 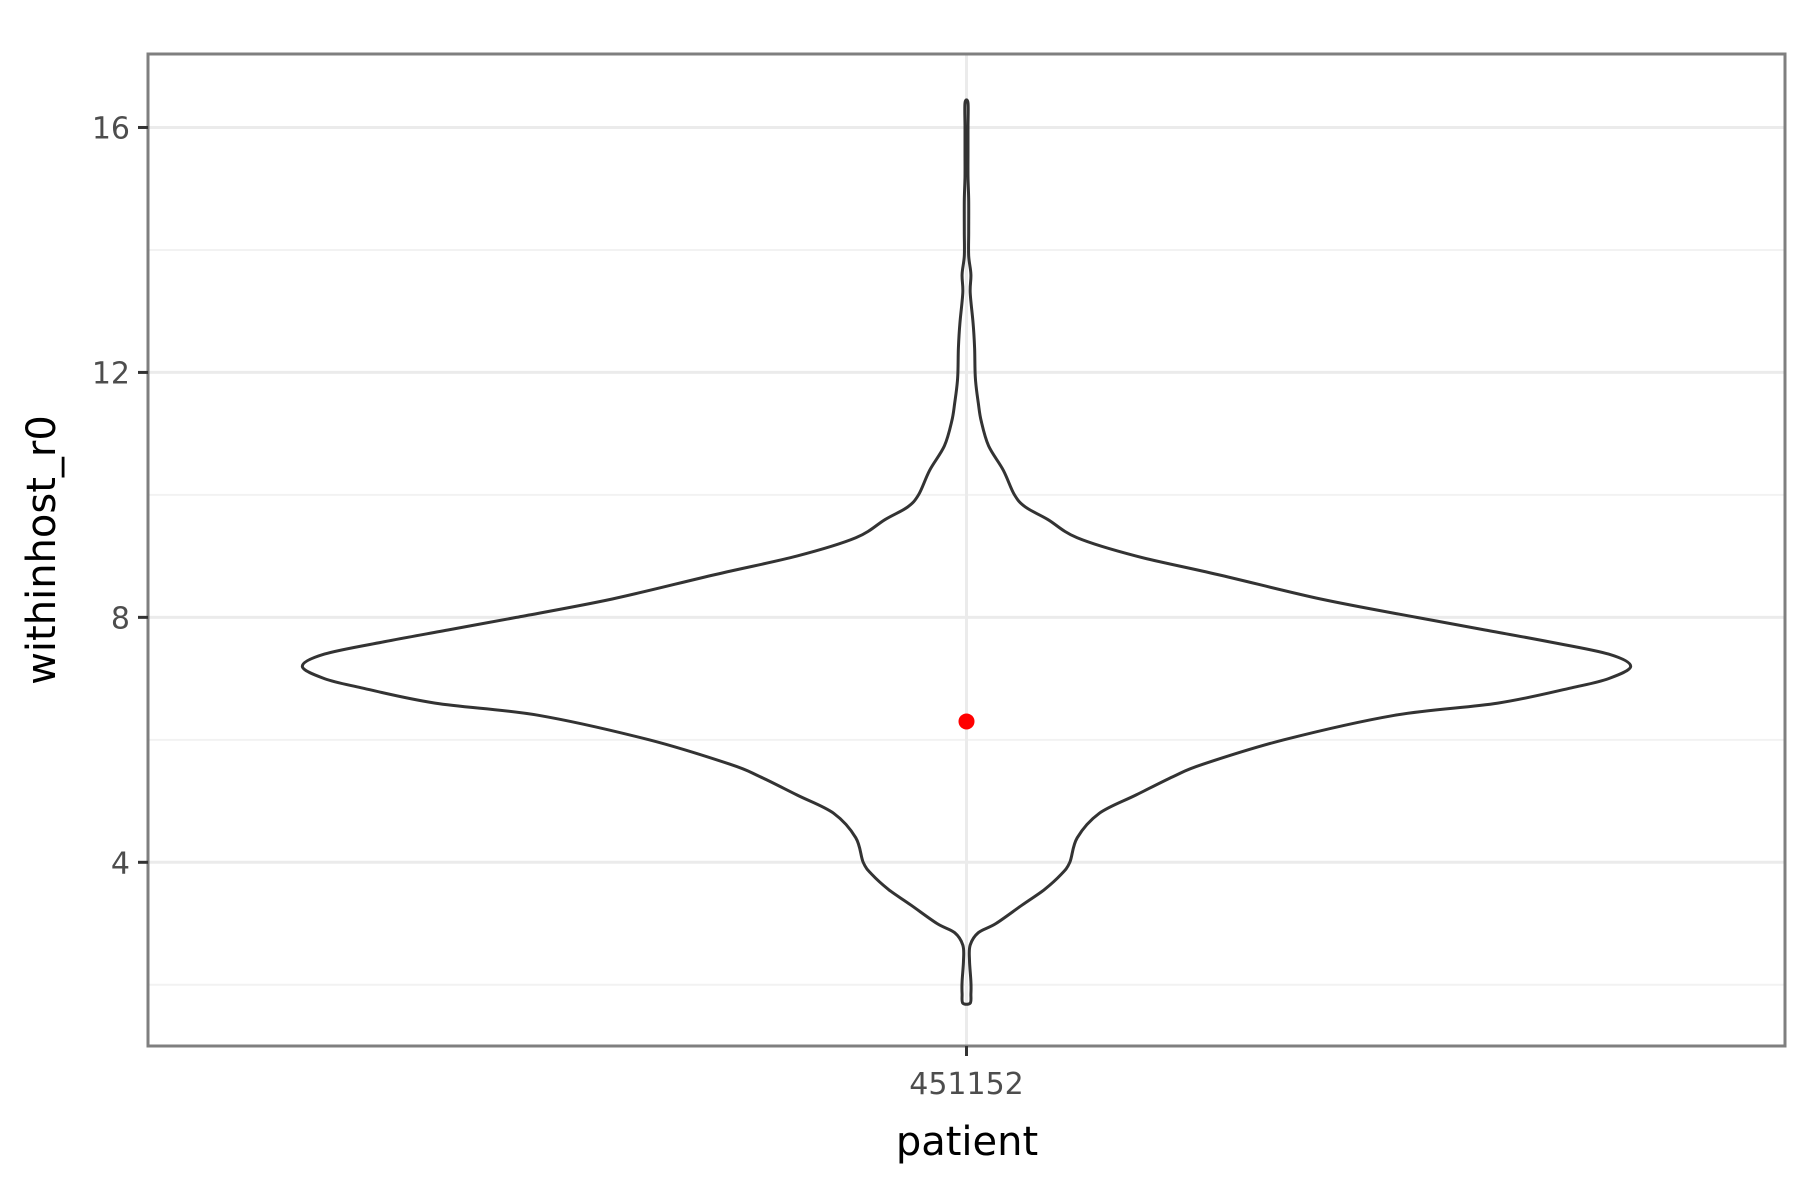 What do you see at coordinates (111, 128) in the screenshot?
I see `y-tick-label: 16` at bounding box center [111, 128].